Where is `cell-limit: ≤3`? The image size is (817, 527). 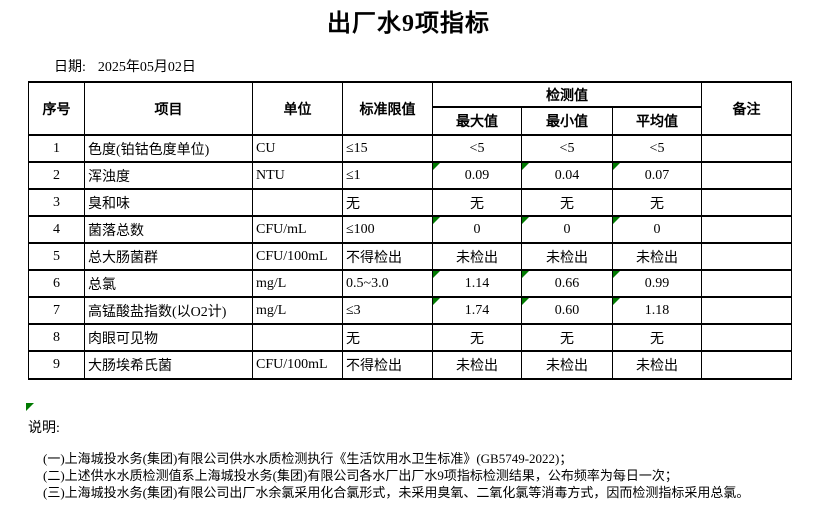
cell-limit: ≤3 is located at coordinates (387, 310).